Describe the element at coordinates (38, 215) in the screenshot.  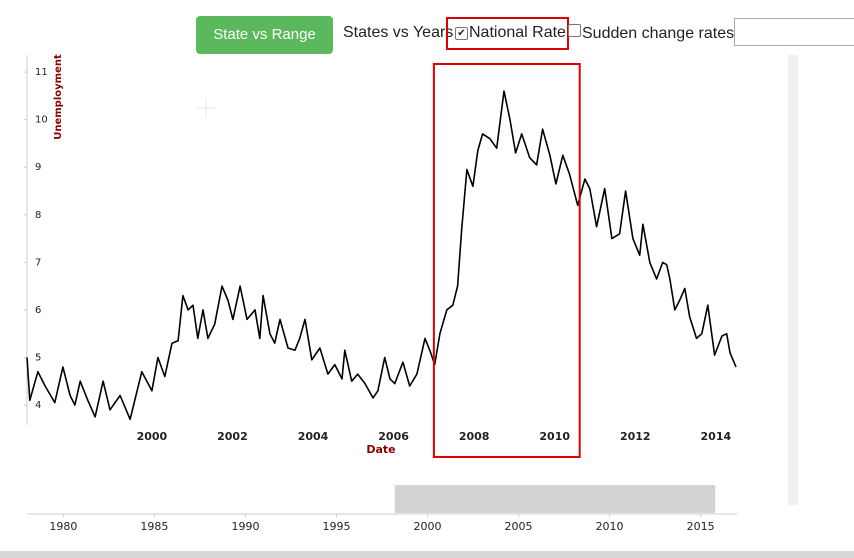
I see `y-tick-label: 8` at that location.